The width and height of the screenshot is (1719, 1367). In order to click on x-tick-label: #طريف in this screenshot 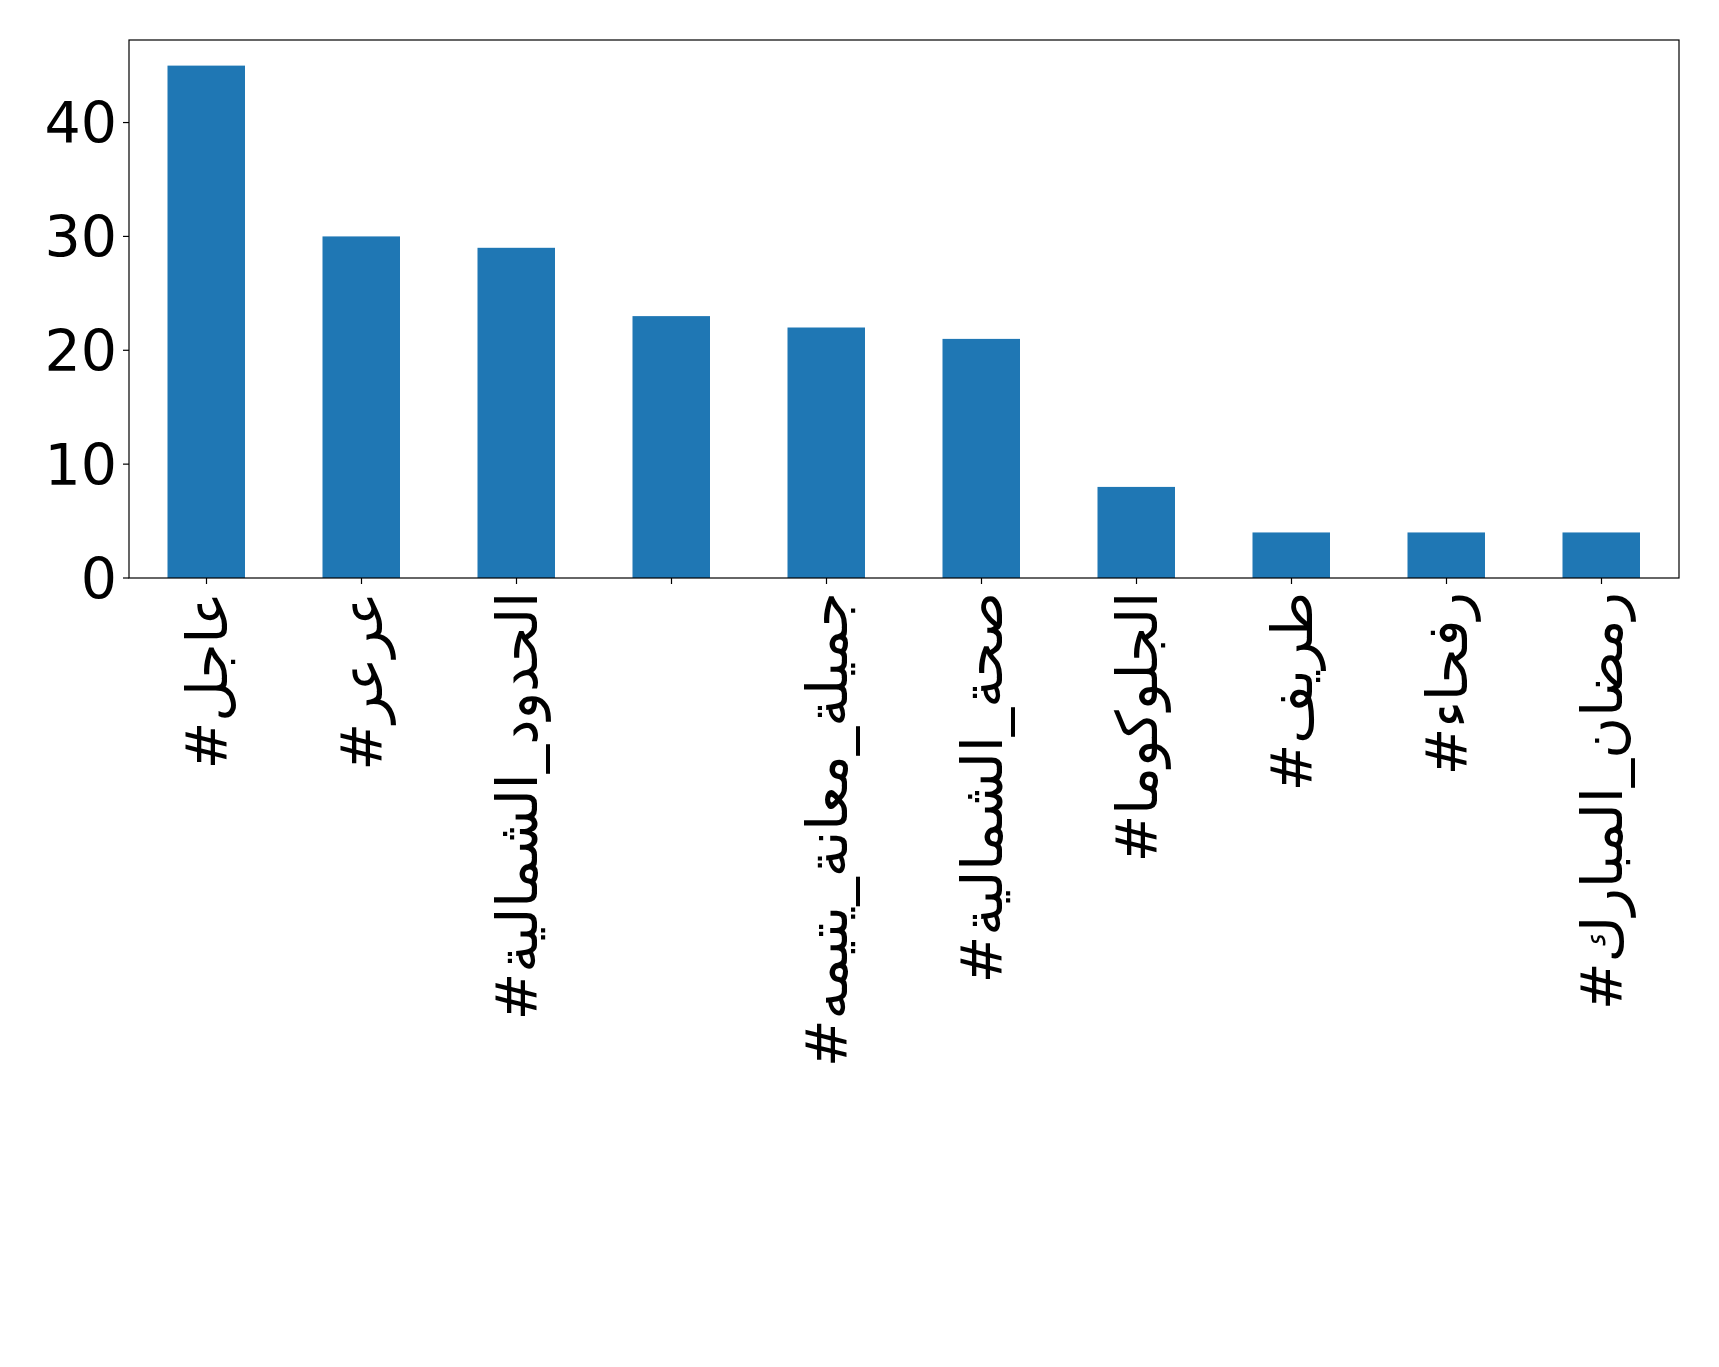, I will do `click(1293, 692)`.